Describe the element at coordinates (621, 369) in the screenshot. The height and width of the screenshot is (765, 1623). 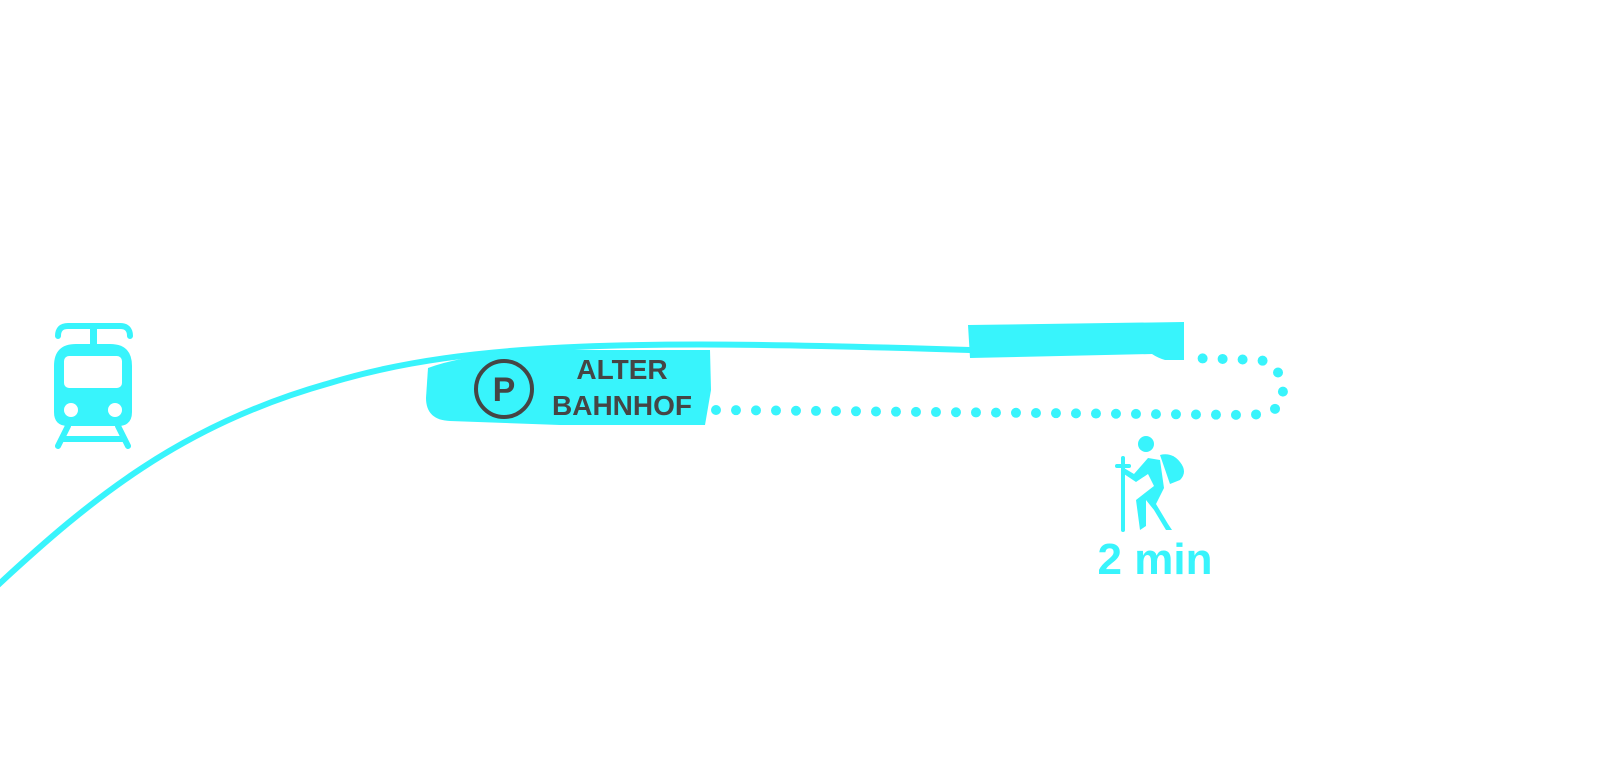
I see `parking-name-line1: ALTER` at that location.